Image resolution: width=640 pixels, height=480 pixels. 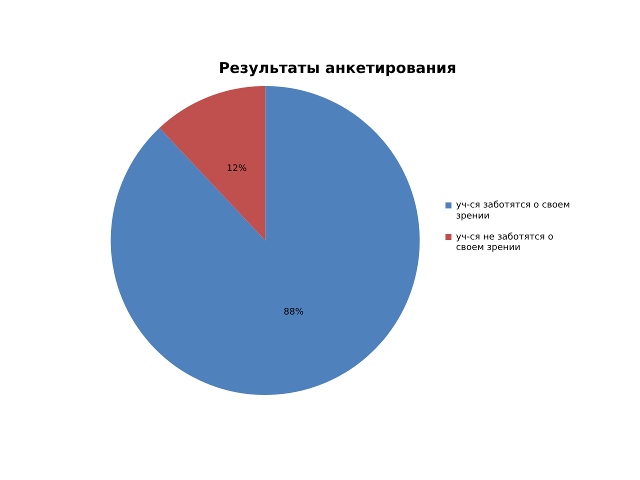 I want to click on chart-title: Результаты анкетирования, so click(x=337, y=67).